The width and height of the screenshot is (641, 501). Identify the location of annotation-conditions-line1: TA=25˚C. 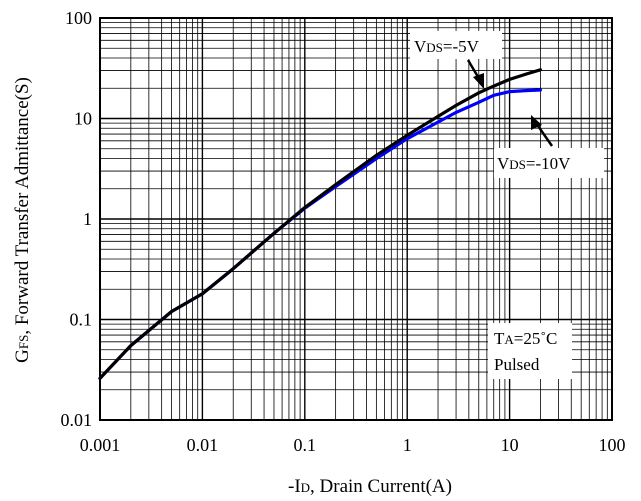
(525, 338).